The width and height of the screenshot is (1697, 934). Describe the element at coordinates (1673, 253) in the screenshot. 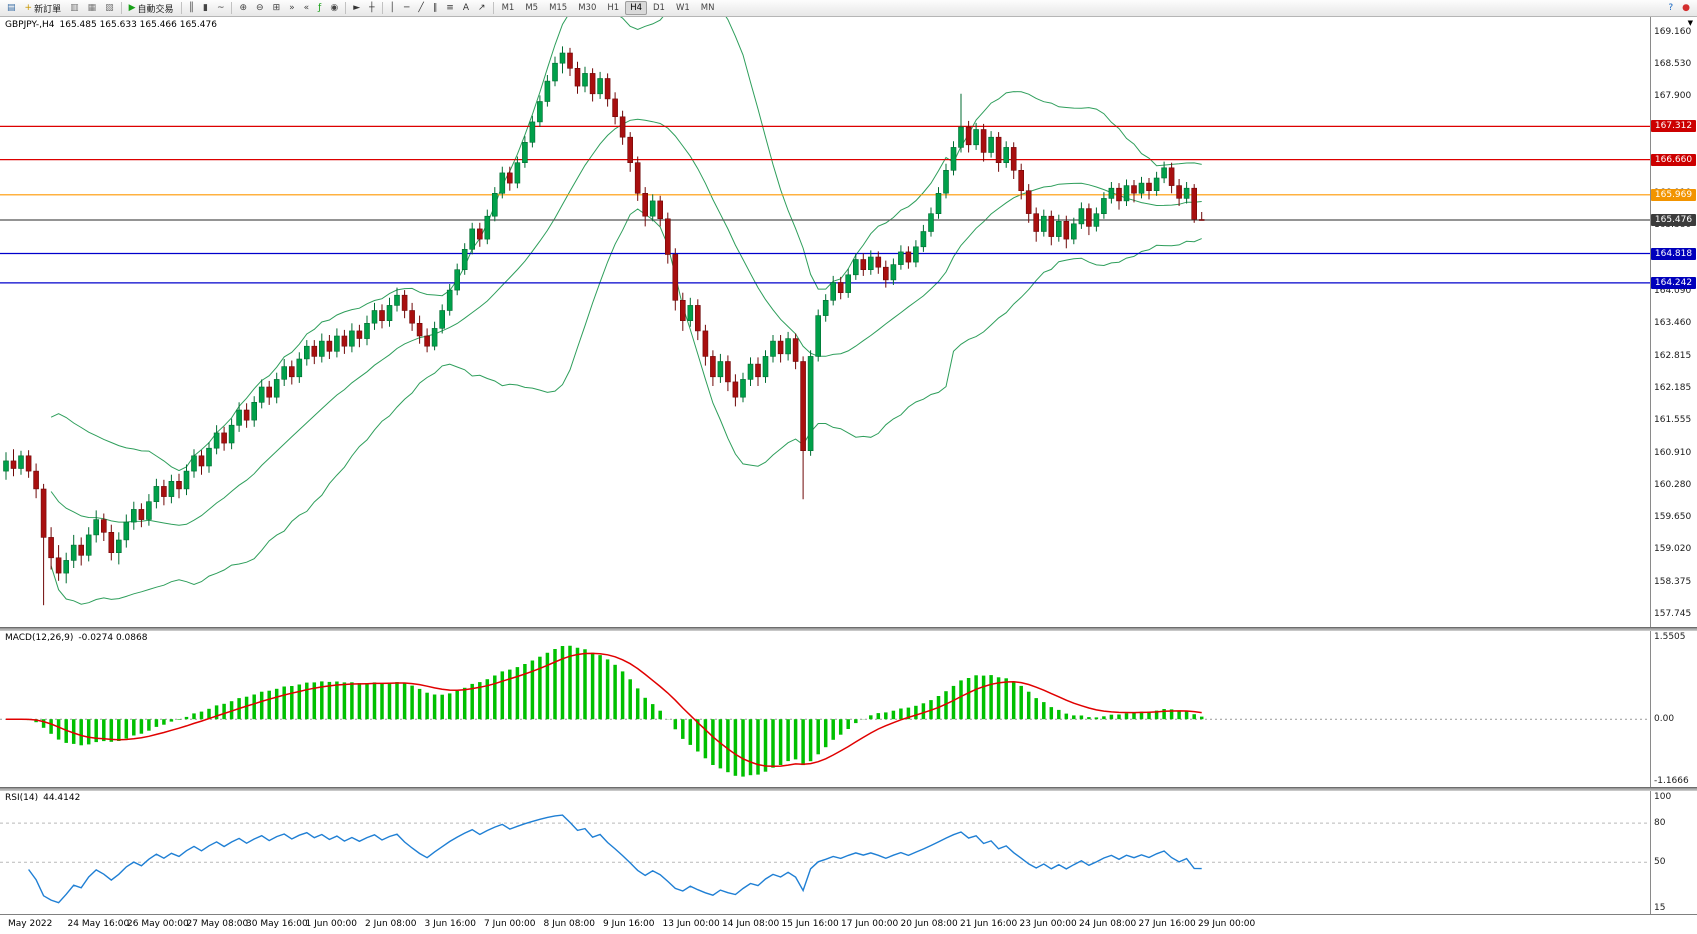

I see `price-badge: 164.818` at that location.